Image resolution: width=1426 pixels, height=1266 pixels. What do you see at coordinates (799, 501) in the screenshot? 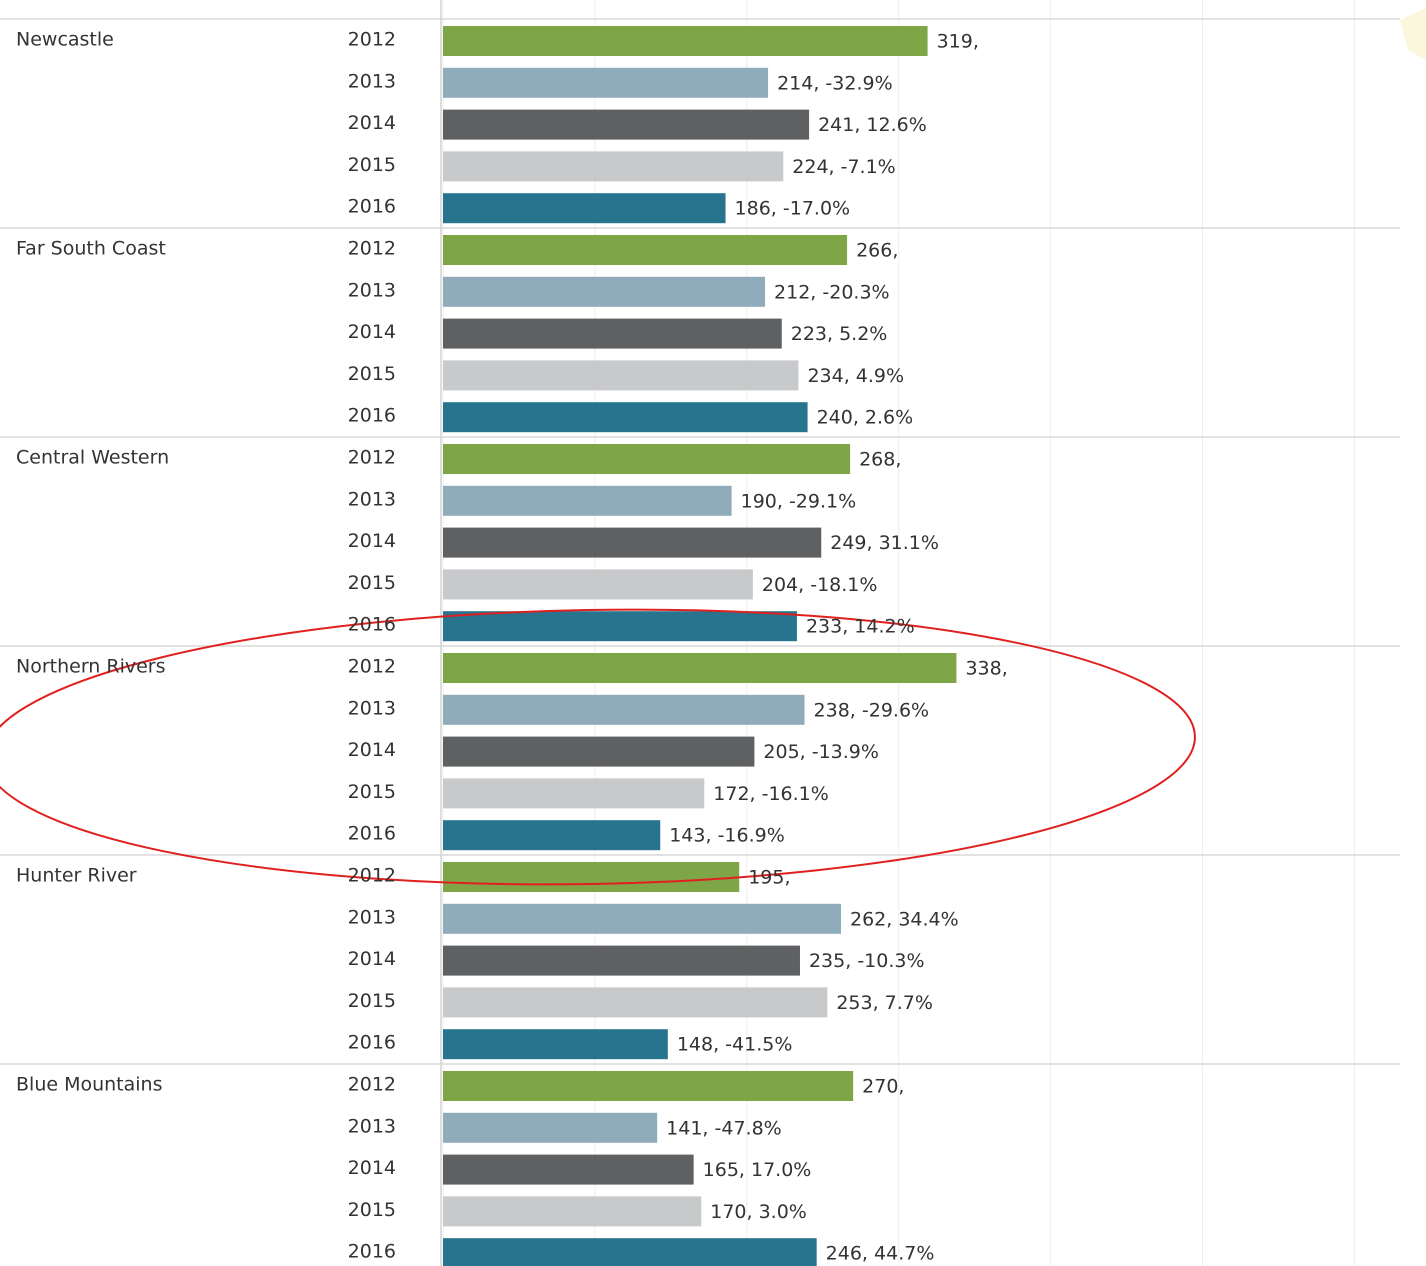
I see `value-label: 190, -29.1%` at bounding box center [799, 501].